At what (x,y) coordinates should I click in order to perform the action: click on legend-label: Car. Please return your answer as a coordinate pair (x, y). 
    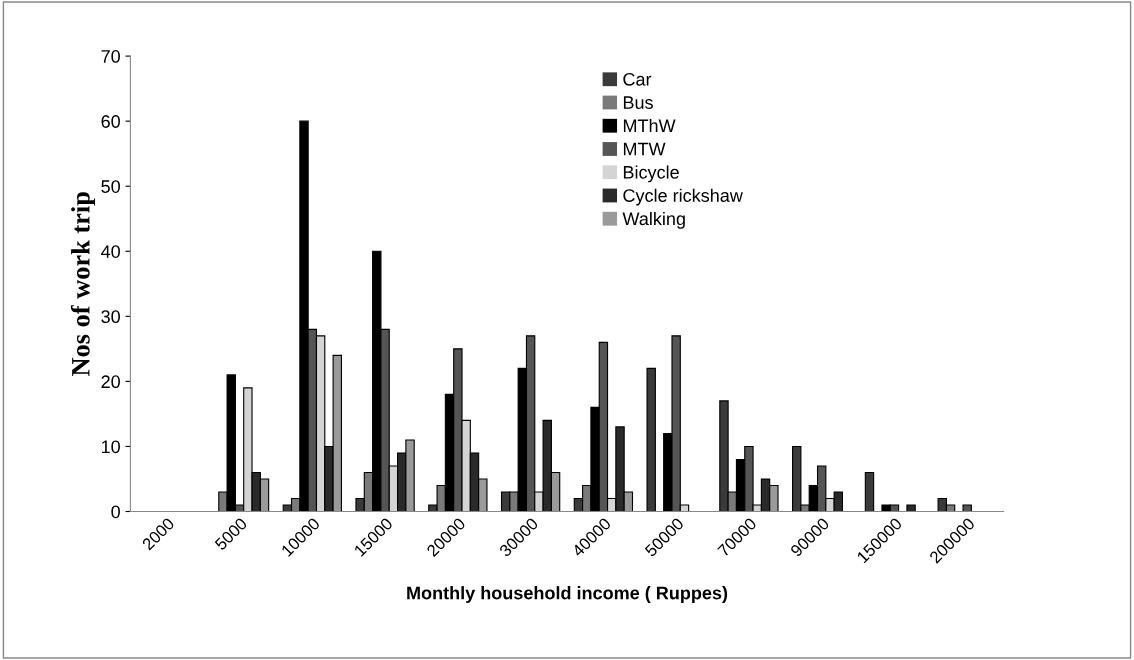
    Looking at the image, I should click on (637, 79).